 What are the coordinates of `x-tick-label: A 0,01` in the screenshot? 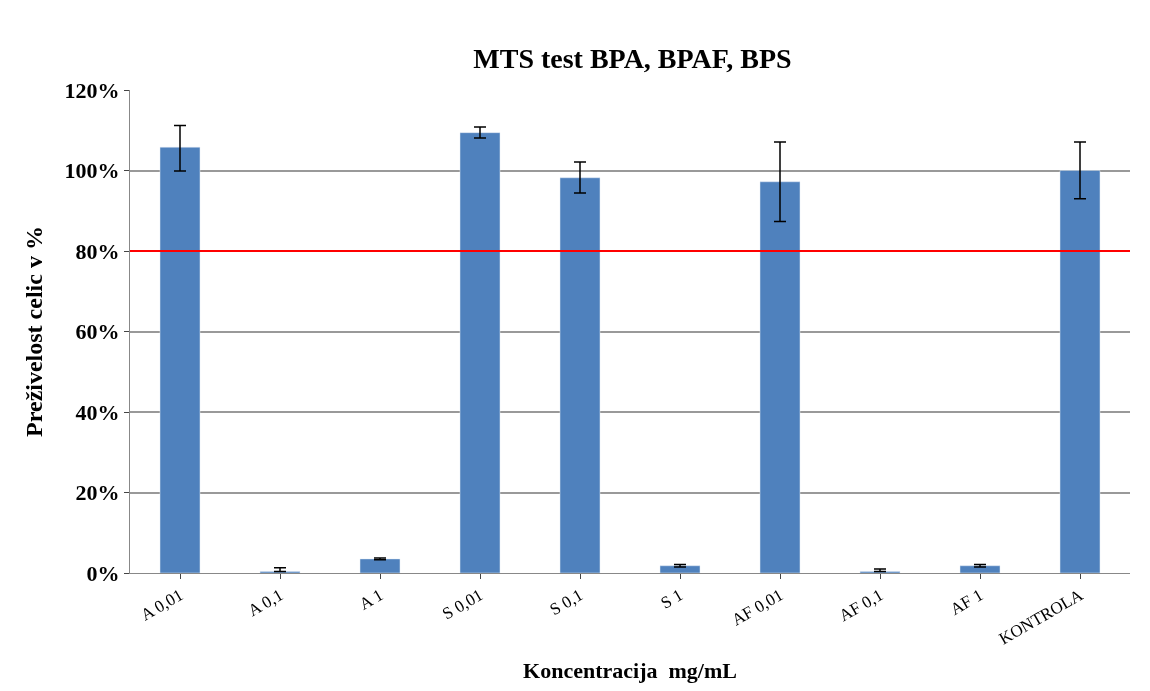 It's located at (162, 605).